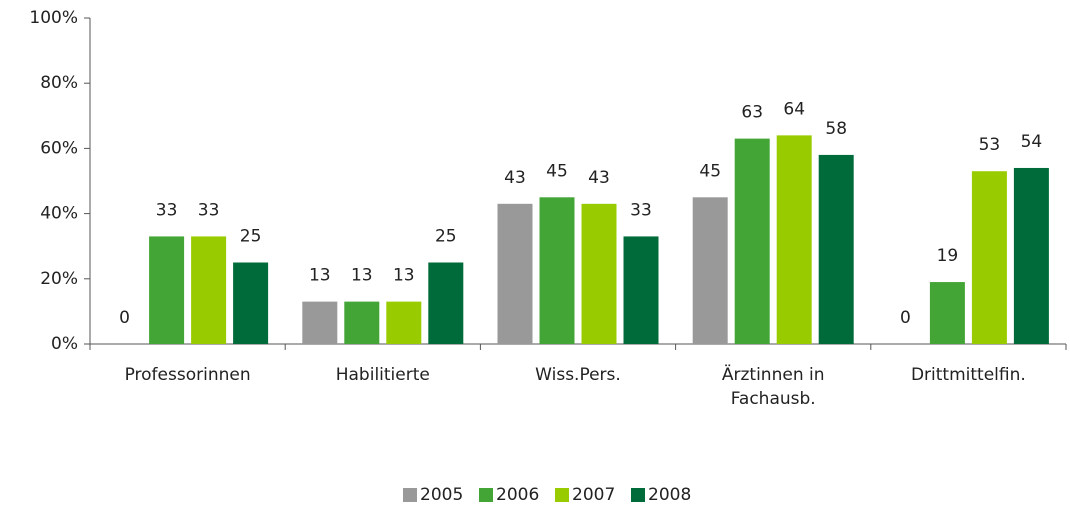 The image size is (1070, 512). Describe the element at coordinates (836, 129) in the screenshot. I see `value-label: 58` at that location.